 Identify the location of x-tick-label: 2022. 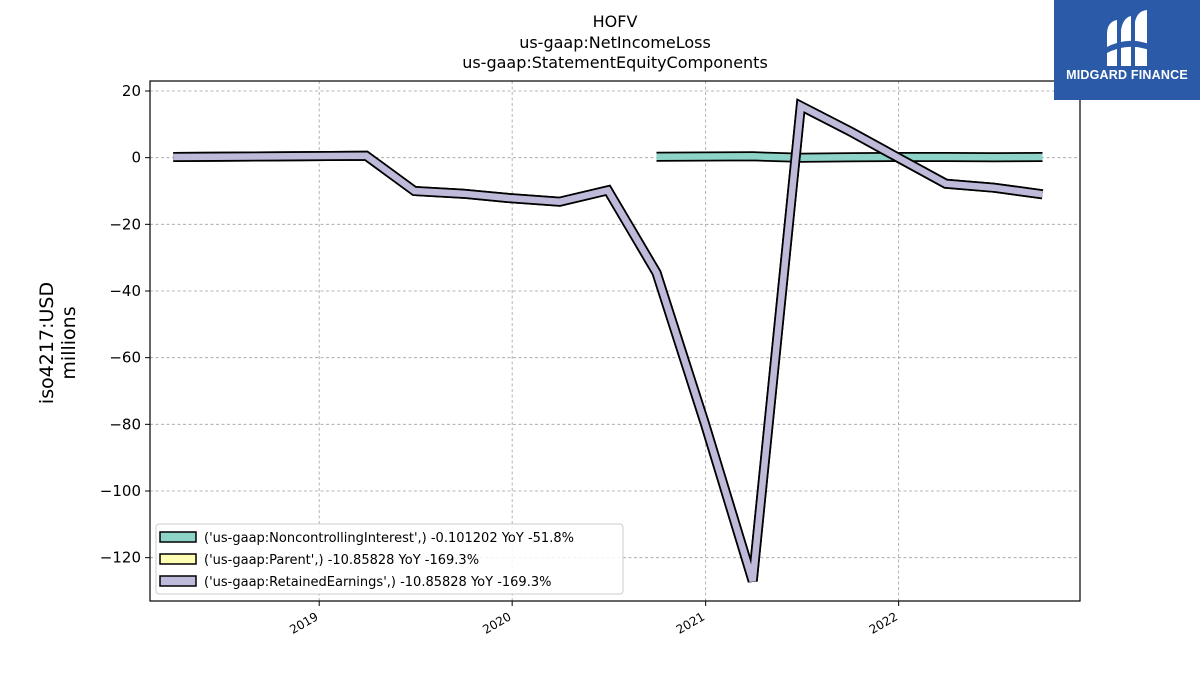
(883, 622).